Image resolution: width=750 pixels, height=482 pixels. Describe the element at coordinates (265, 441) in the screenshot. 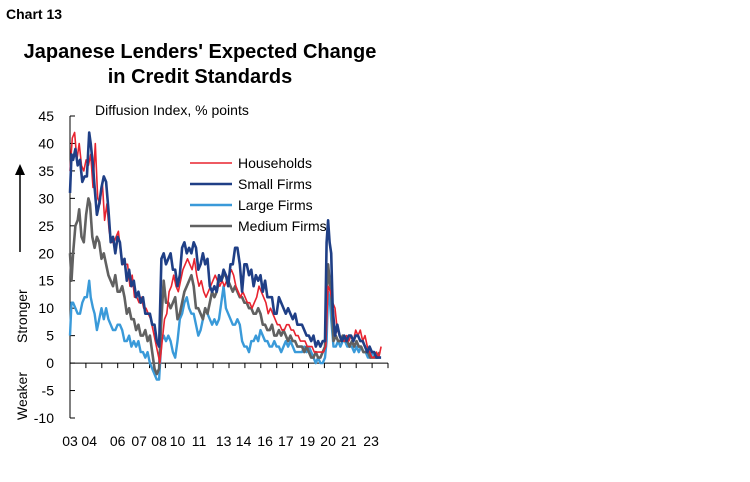

I see `x-tick-label: 16` at that location.